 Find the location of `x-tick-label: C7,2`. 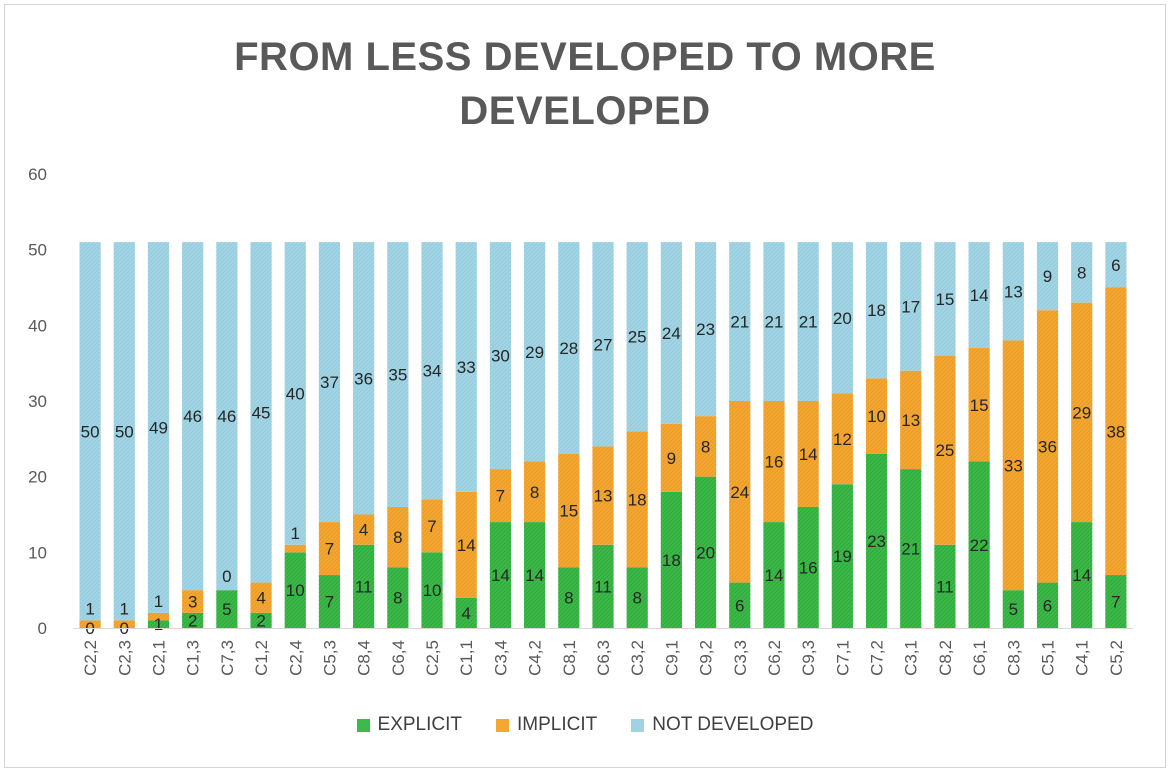

x-tick-label: C7,2 is located at coordinates (877, 658).